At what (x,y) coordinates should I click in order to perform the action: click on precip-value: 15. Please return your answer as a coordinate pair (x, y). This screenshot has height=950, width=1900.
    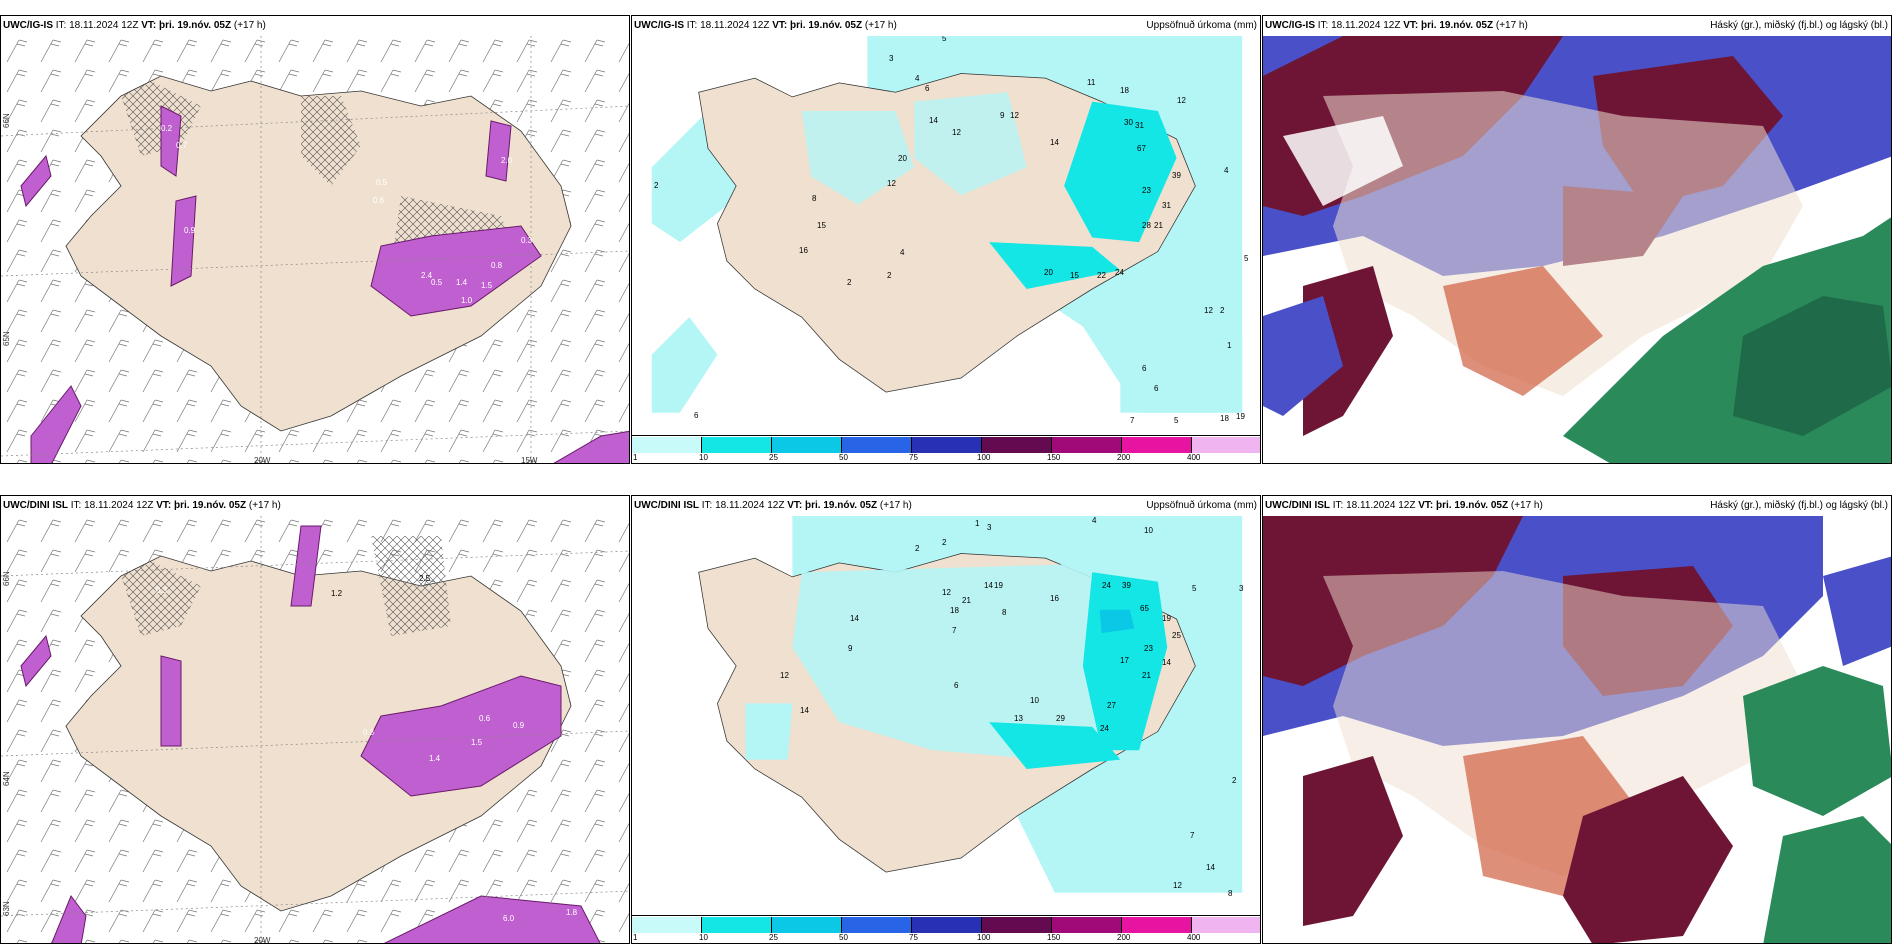
    Looking at the image, I should click on (821, 225).